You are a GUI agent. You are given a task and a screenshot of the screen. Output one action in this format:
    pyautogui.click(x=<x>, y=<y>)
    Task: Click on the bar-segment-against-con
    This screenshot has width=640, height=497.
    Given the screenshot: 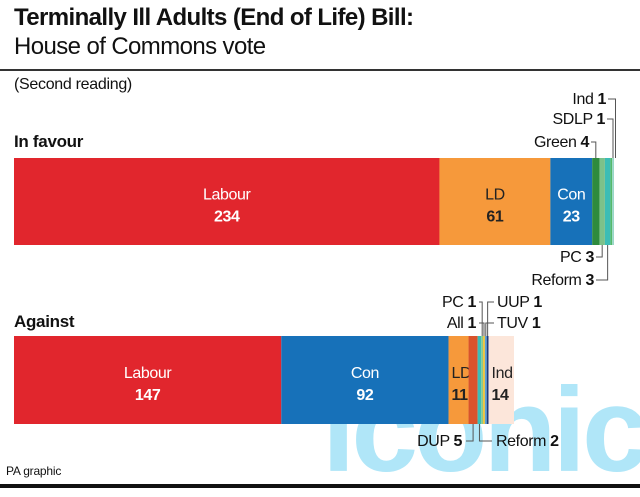 What is the action you would take?
    pyautogui.click(x=365, y=380)
    